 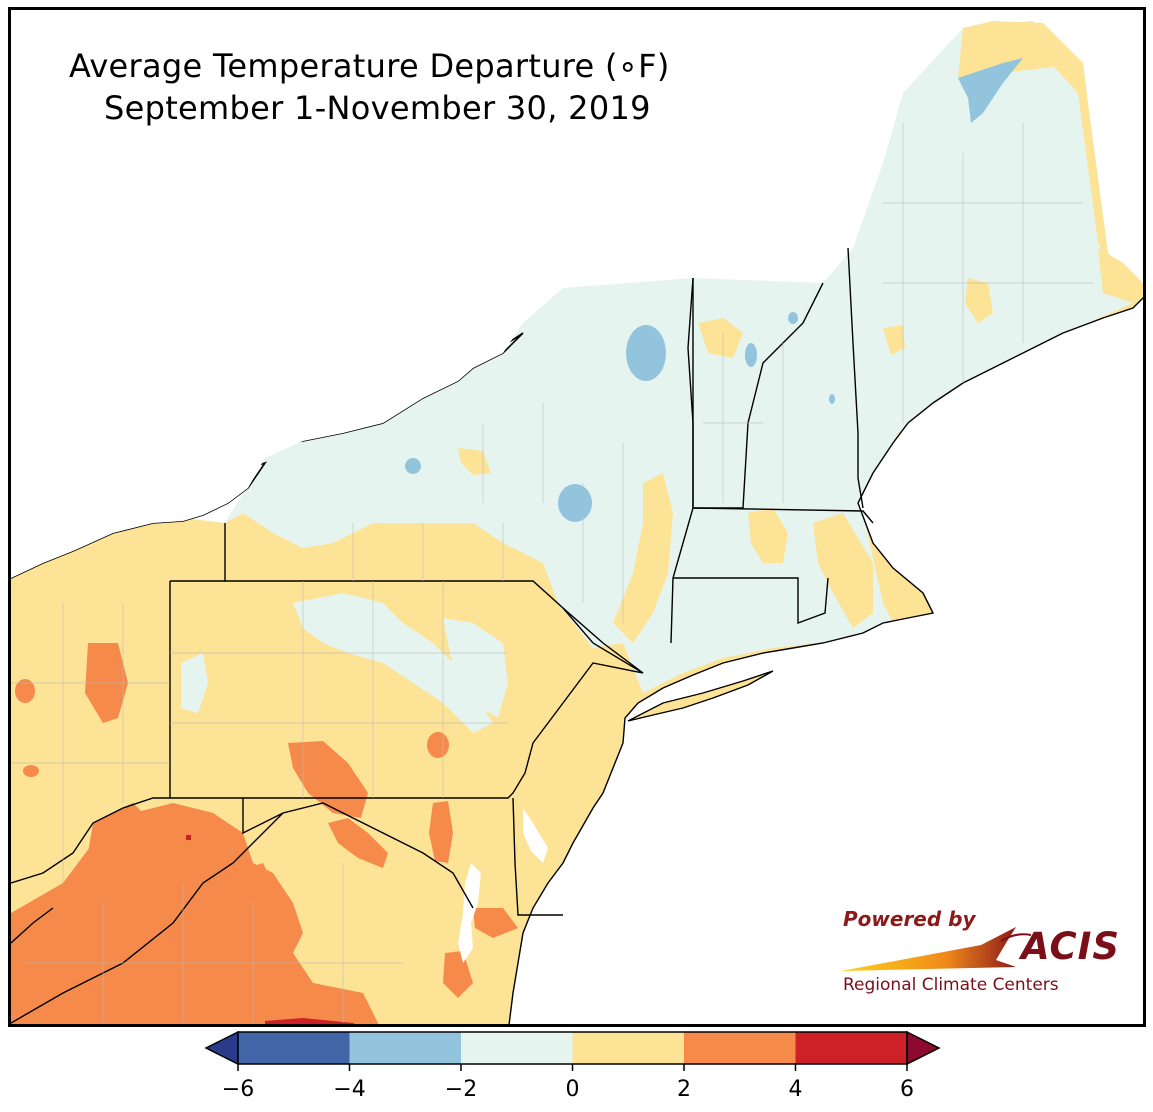 What do you see at coordinates (843, 570) in the screenshot?
I see `region-warm-ne3` at bounding box center [843, 570].